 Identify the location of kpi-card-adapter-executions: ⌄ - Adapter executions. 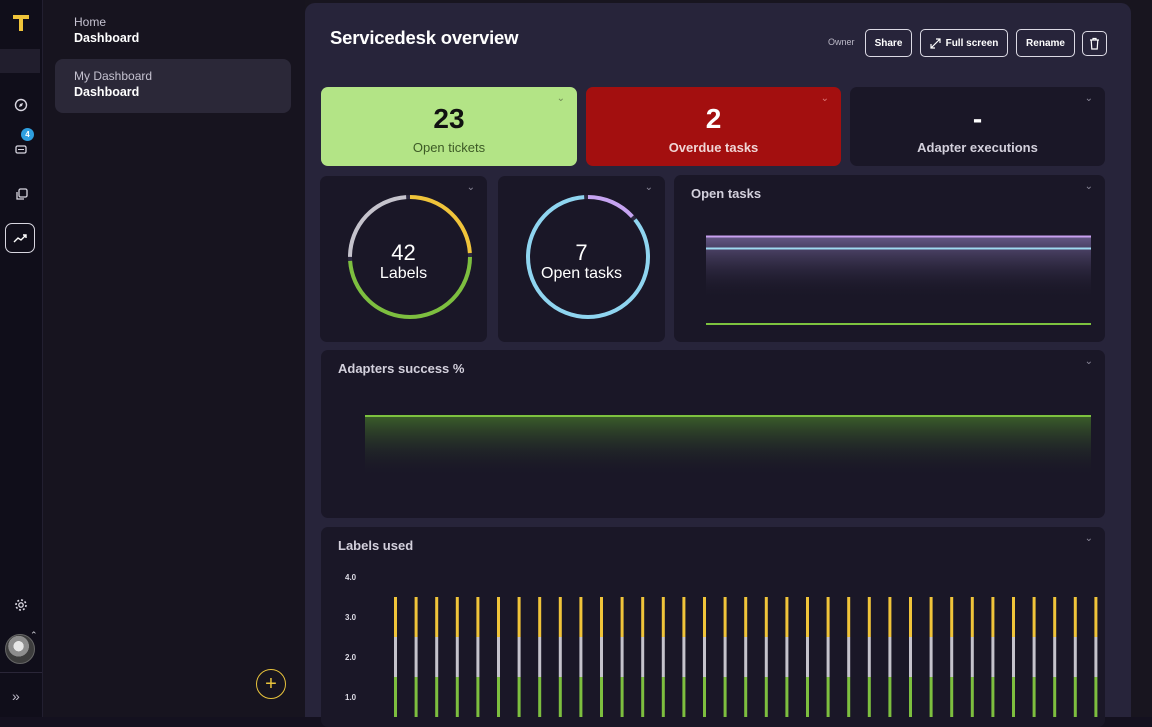
(977, 126).